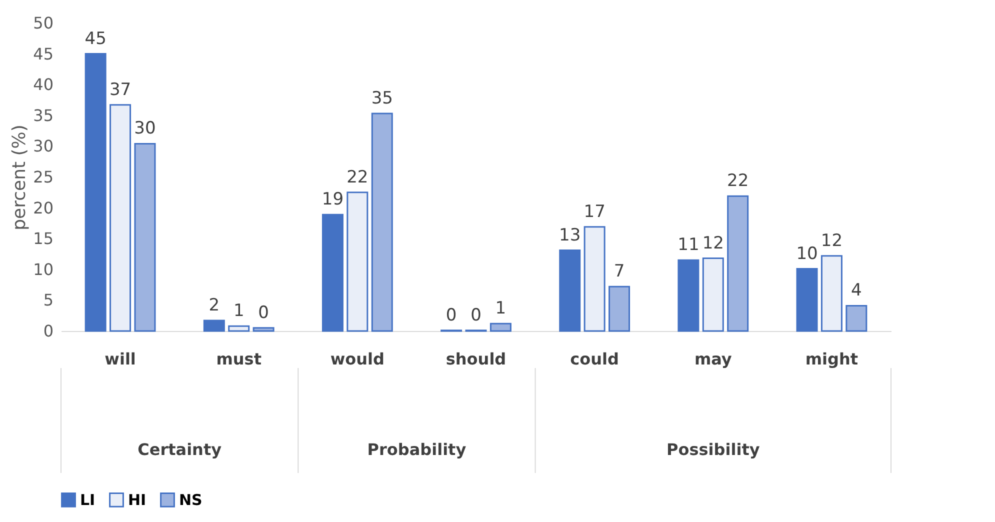  I want to click on x-tick-label: could, so click(594, 359).